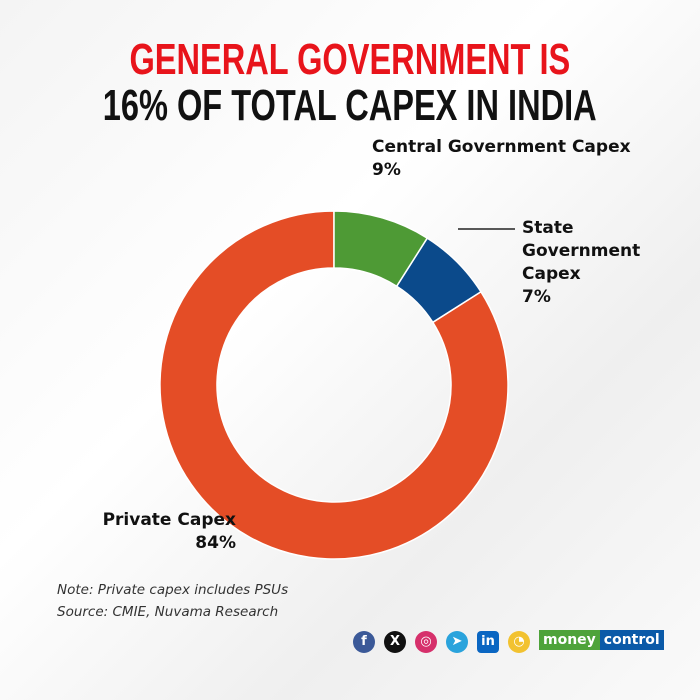 The width and height of the screenshot is (700, 700). I want to click on title-text: GENERAL GOVERNMENT IS, so click(350, 59).